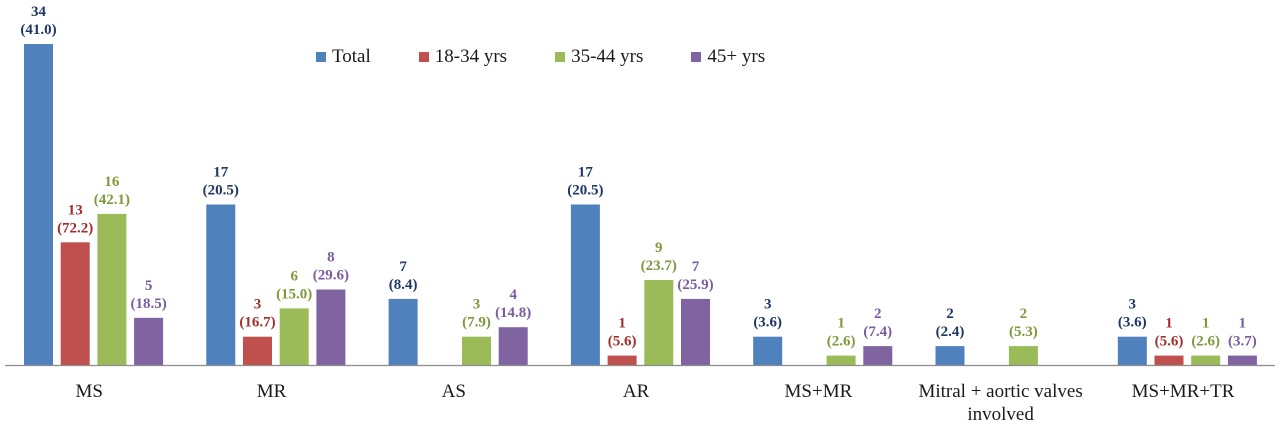  I want to click on category-label-ar-line-1: AR, so click(636, 391).